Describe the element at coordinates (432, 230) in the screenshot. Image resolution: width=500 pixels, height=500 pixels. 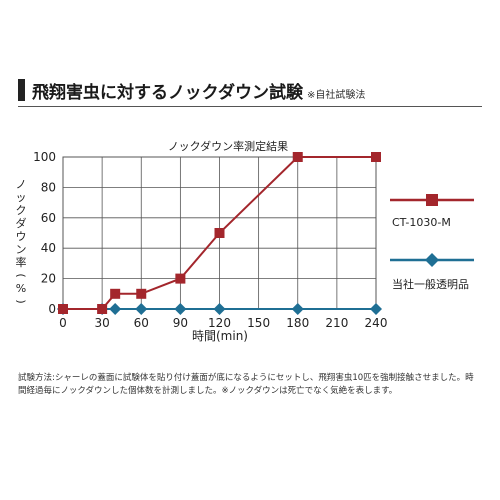
I see `legend-swatches` at that location.